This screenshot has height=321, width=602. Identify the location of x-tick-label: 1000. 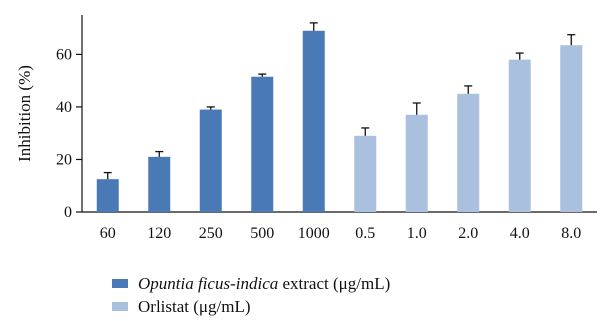
(314, 233).